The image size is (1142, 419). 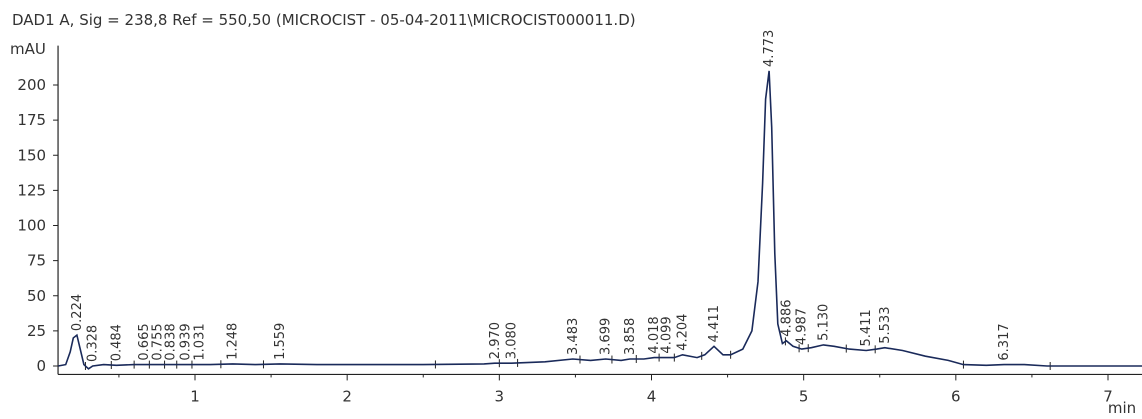 I want to click on peak-label: 0.224, so click(x=77, y=312).